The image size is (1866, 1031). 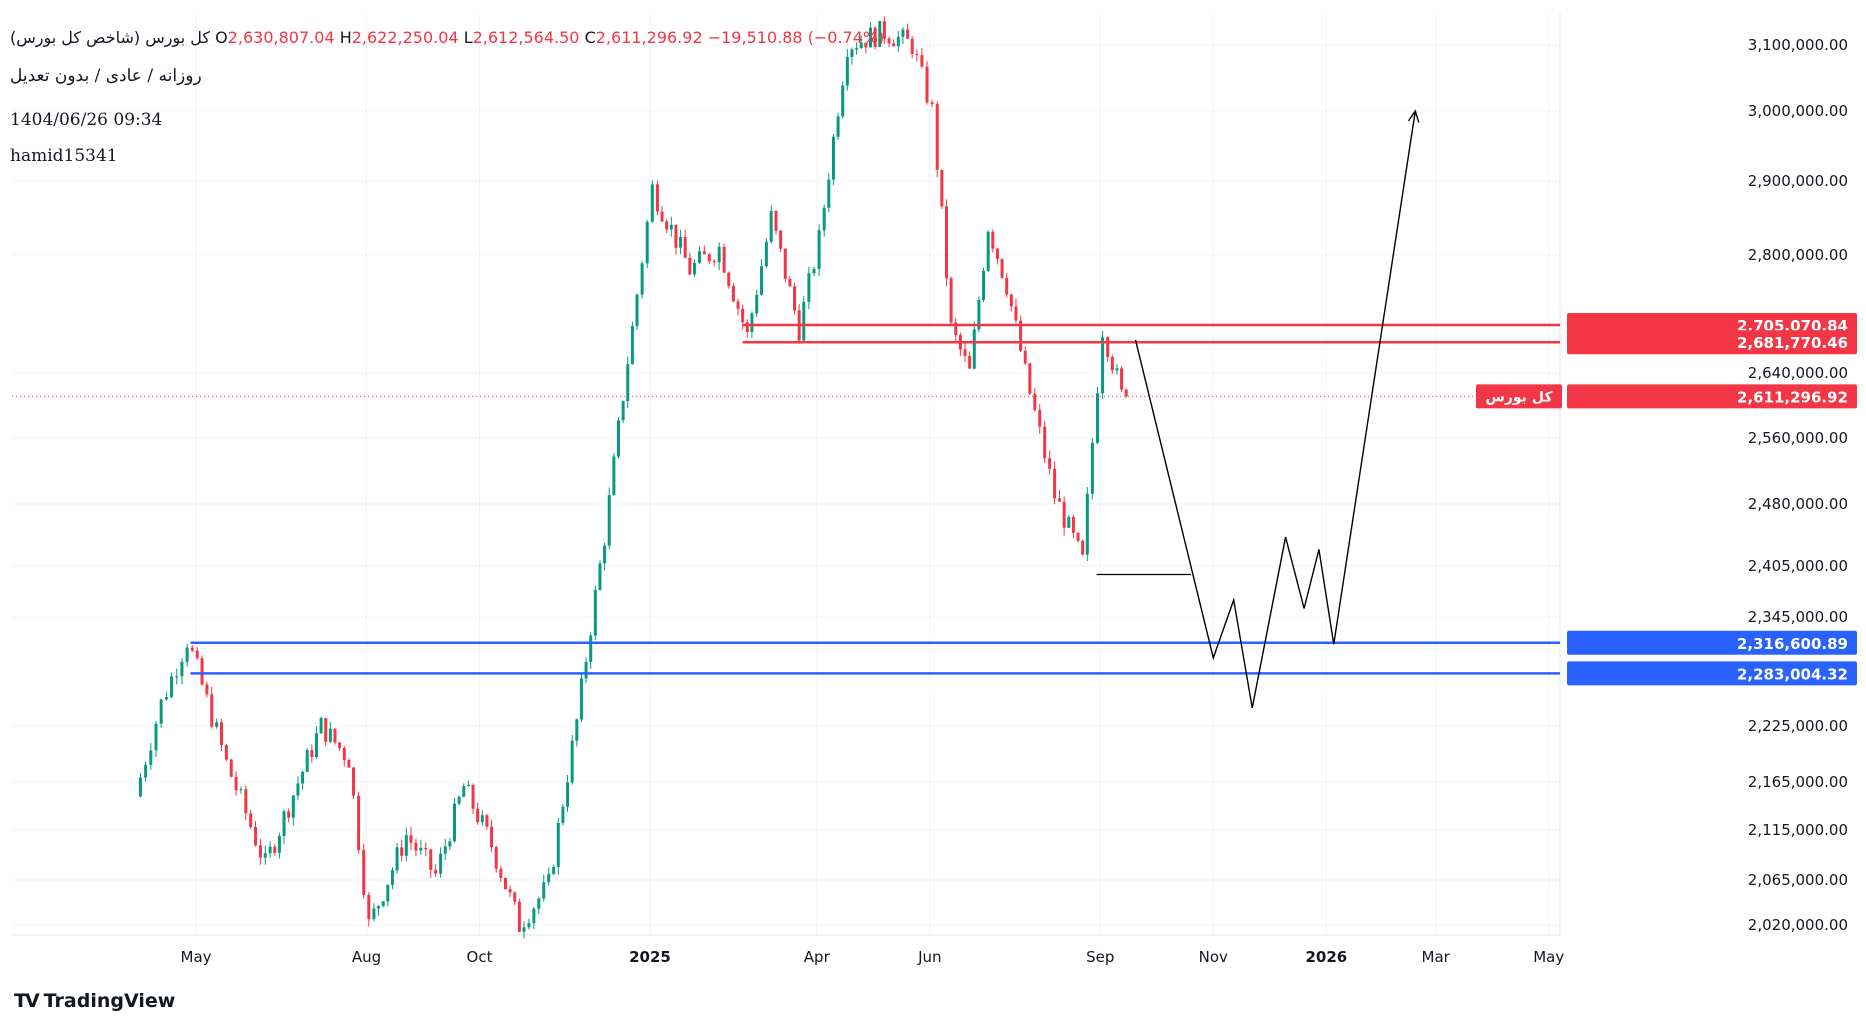 I want to click on price-tick-label: 2,020,000.00, so click(x=1798, y=925).